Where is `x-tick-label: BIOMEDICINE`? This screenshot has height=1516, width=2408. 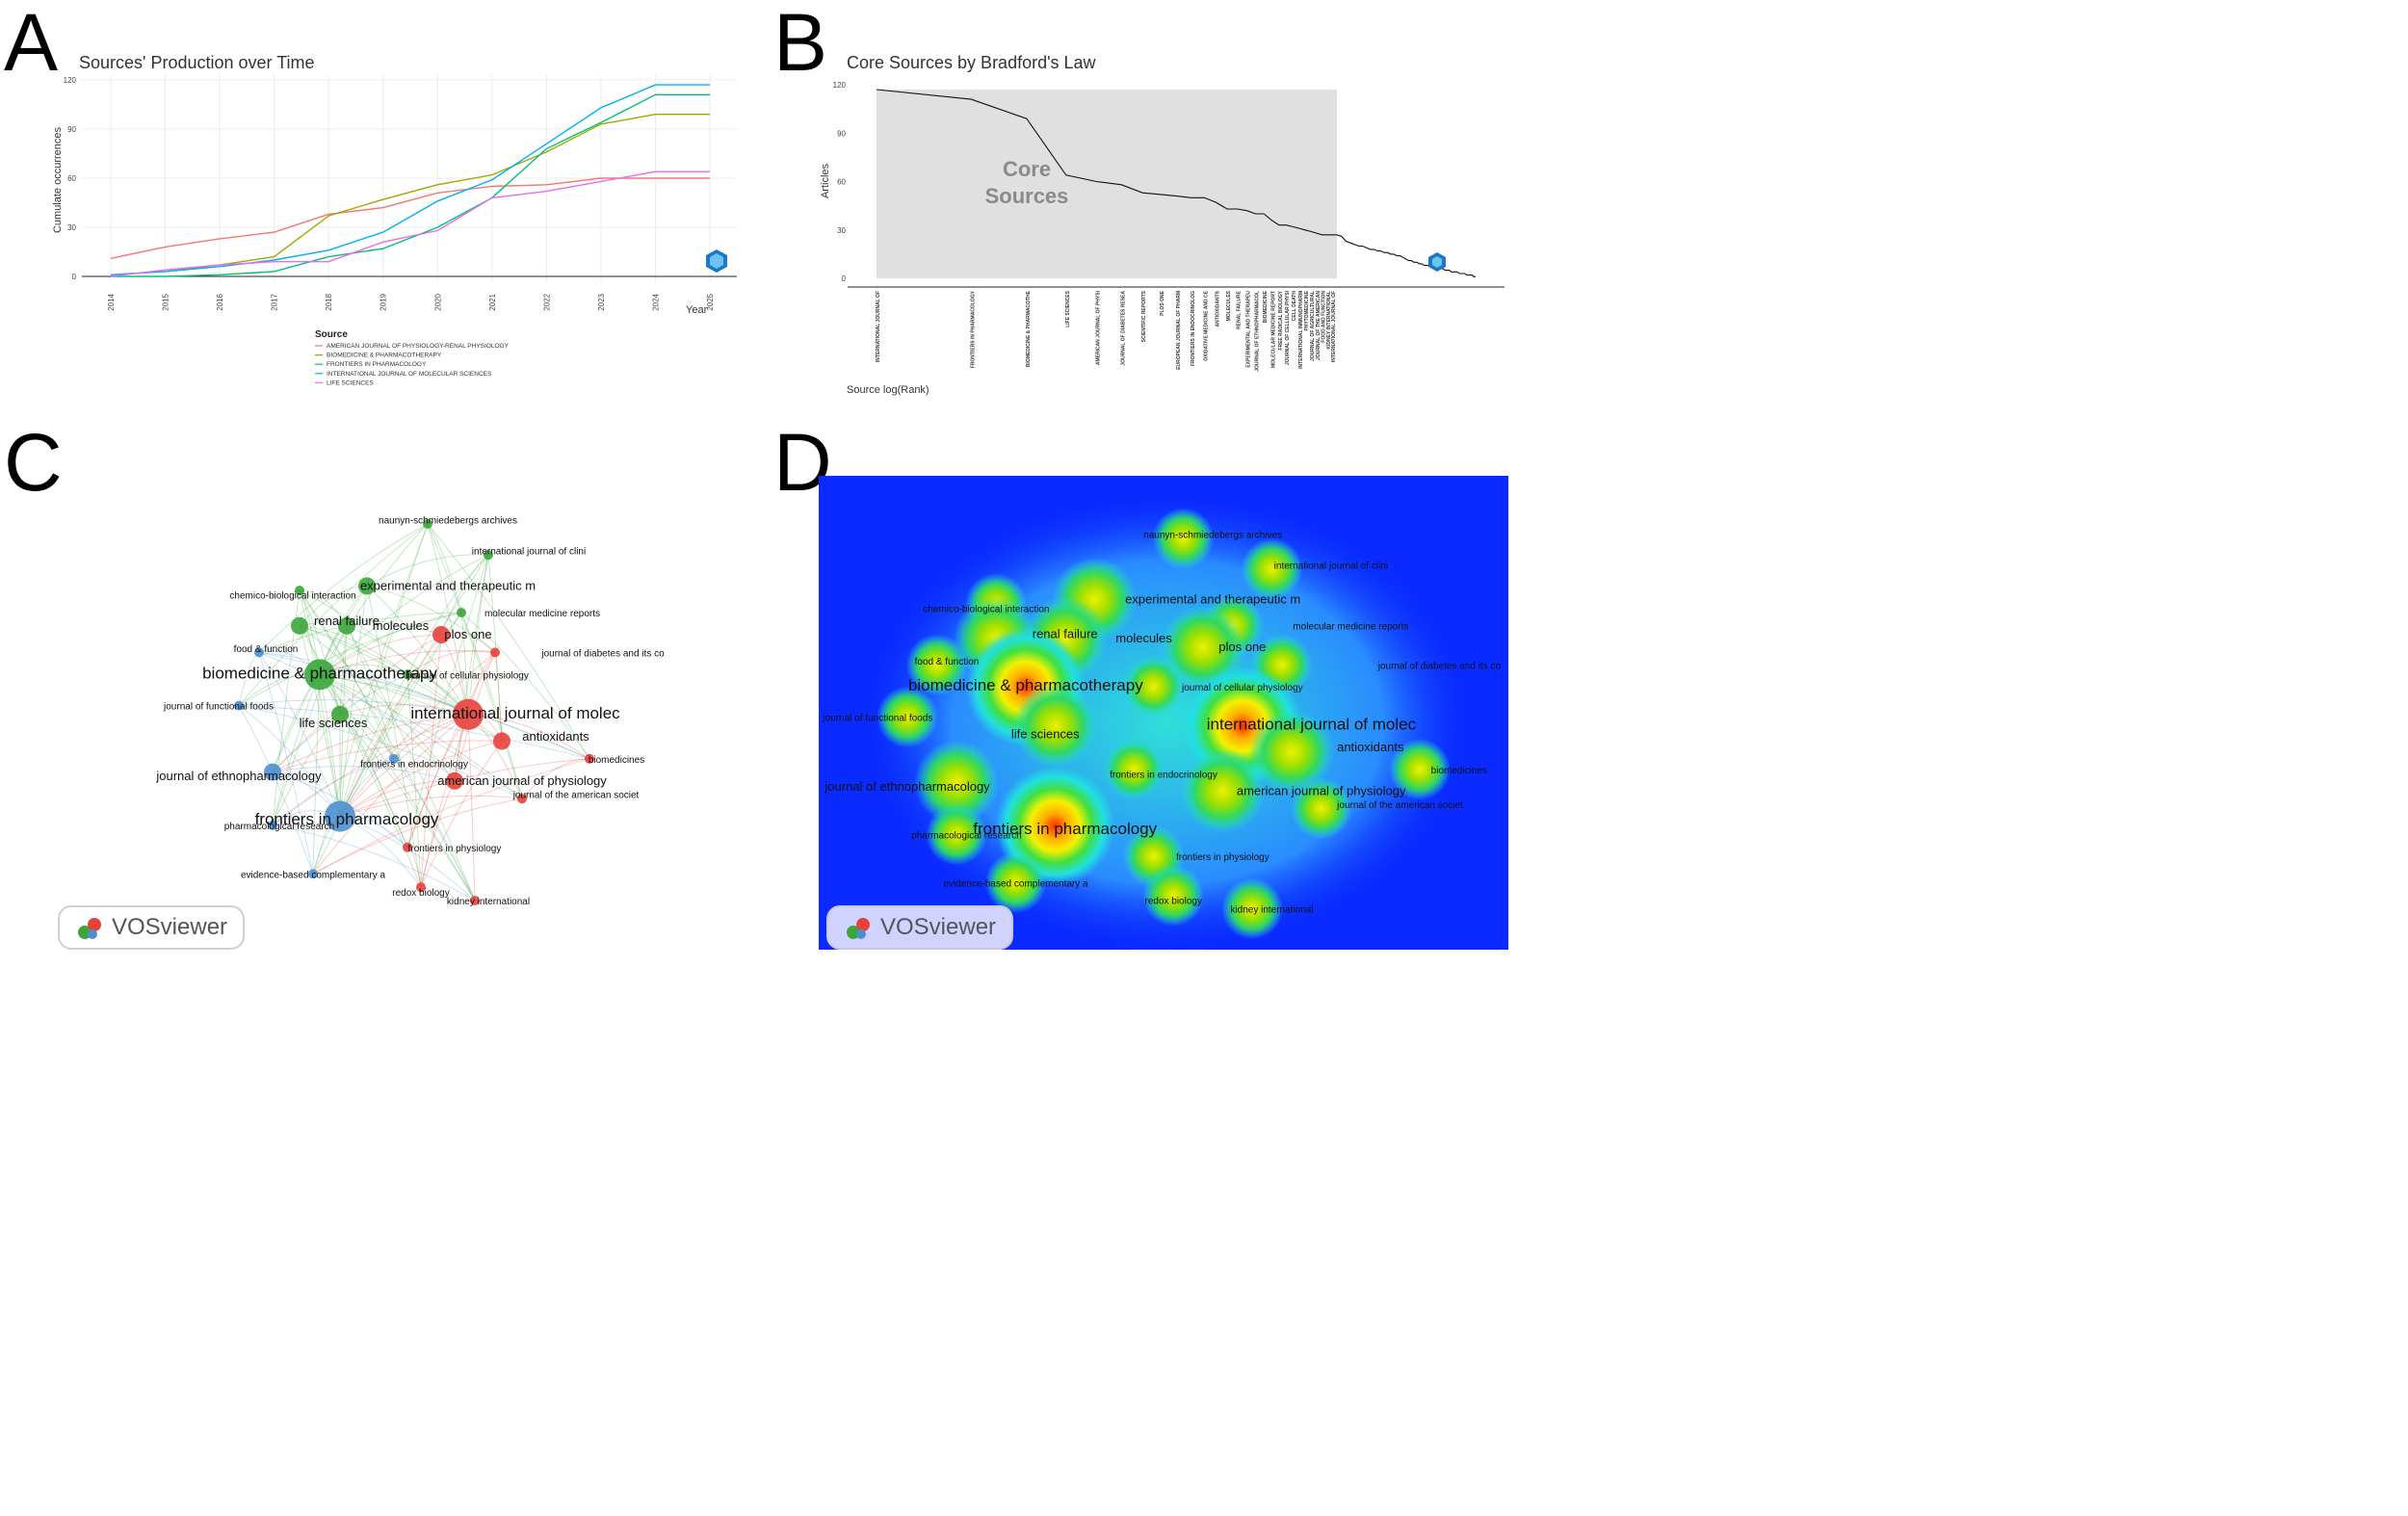 x-tick-label: BIOMEDICINE is located at coordinates (1266, 306).